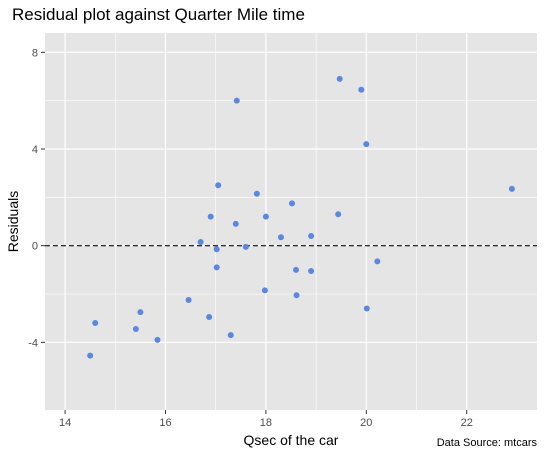  Describe the element at coordinates (467, 423) in the screenshot. I see `x-tick-label: 22` at that location.